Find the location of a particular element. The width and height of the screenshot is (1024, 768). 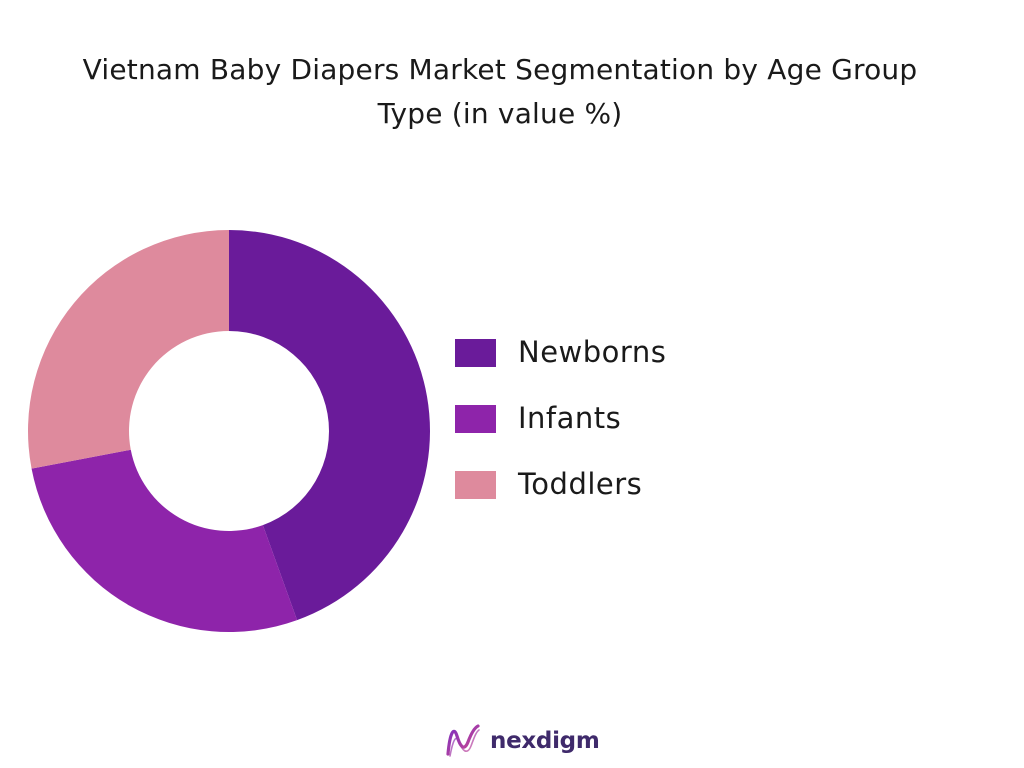

chart-title-line-2: Type (in value %) is located at coordinates (500, 113).